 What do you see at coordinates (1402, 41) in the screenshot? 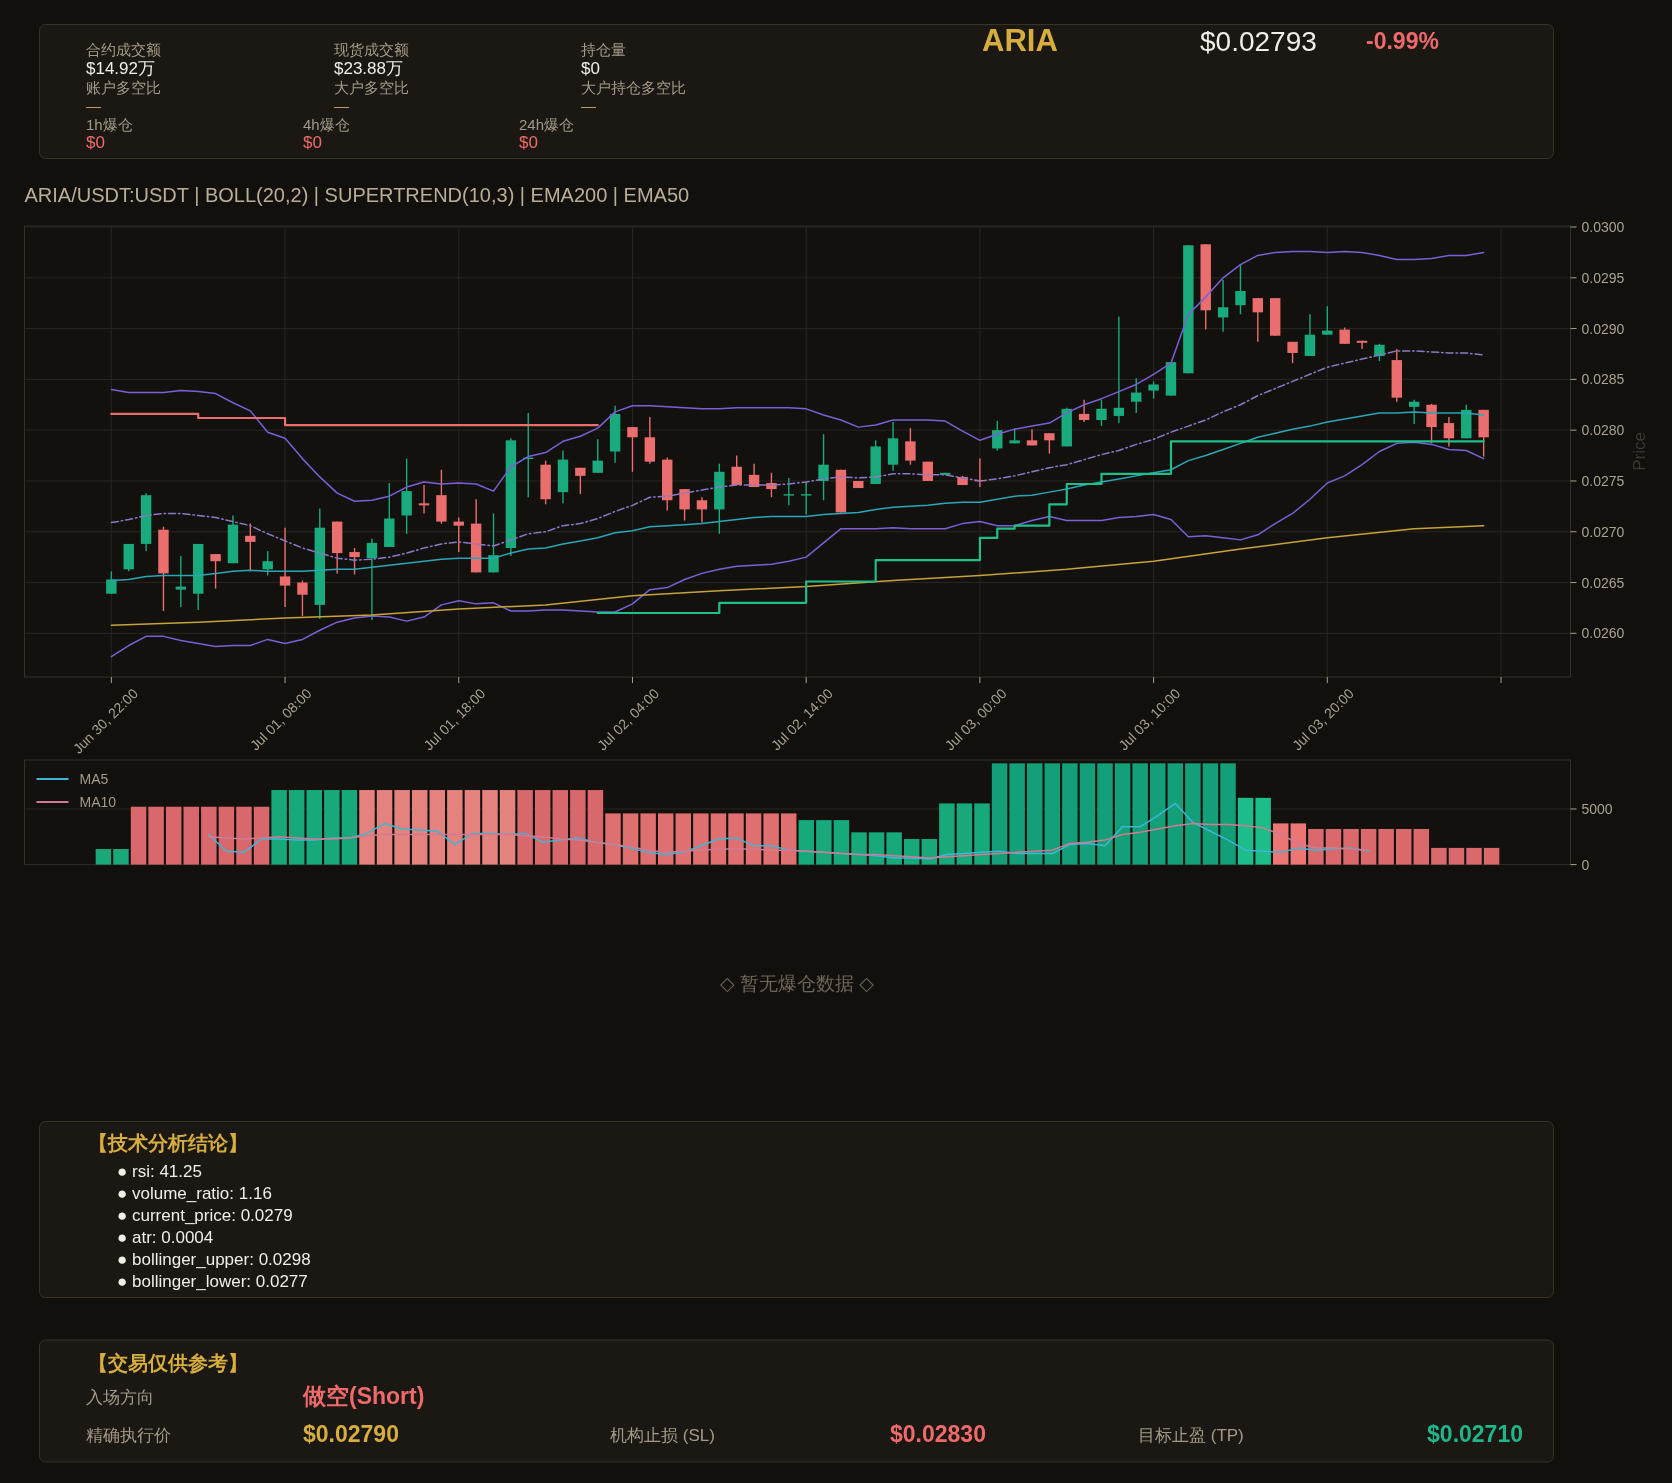
I see `text: -0.99%` at bounding box center [1402, 41].